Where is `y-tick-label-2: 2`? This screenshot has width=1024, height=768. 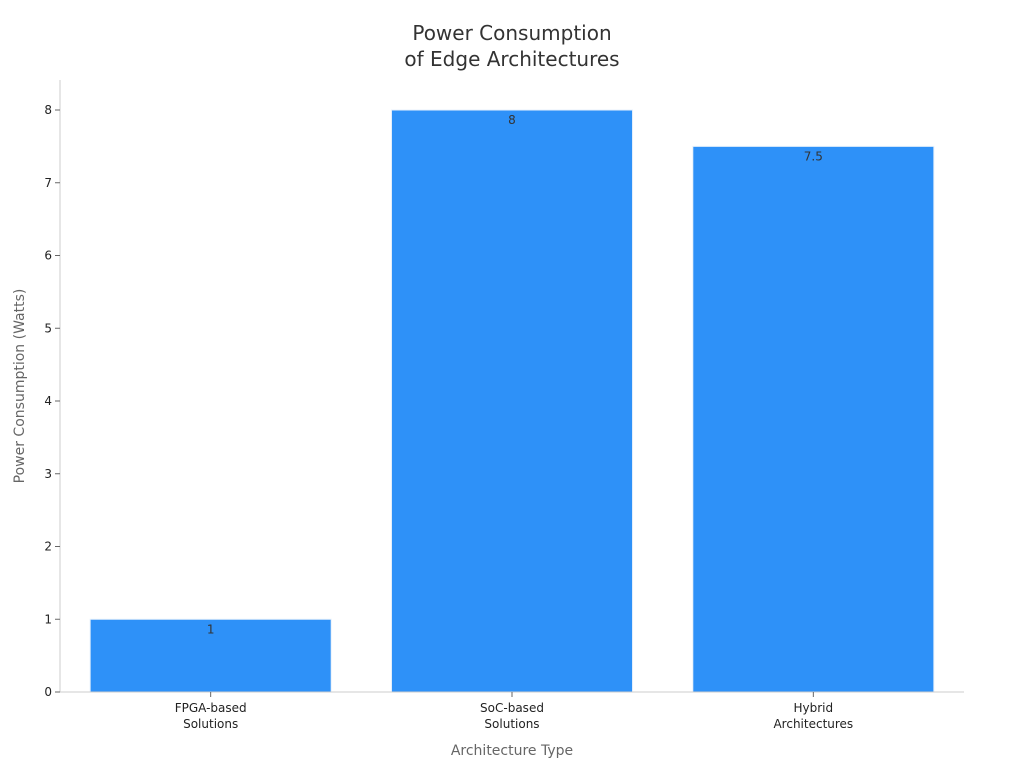 y-tick-label-2: 2 is located at coordinates (48, 547).